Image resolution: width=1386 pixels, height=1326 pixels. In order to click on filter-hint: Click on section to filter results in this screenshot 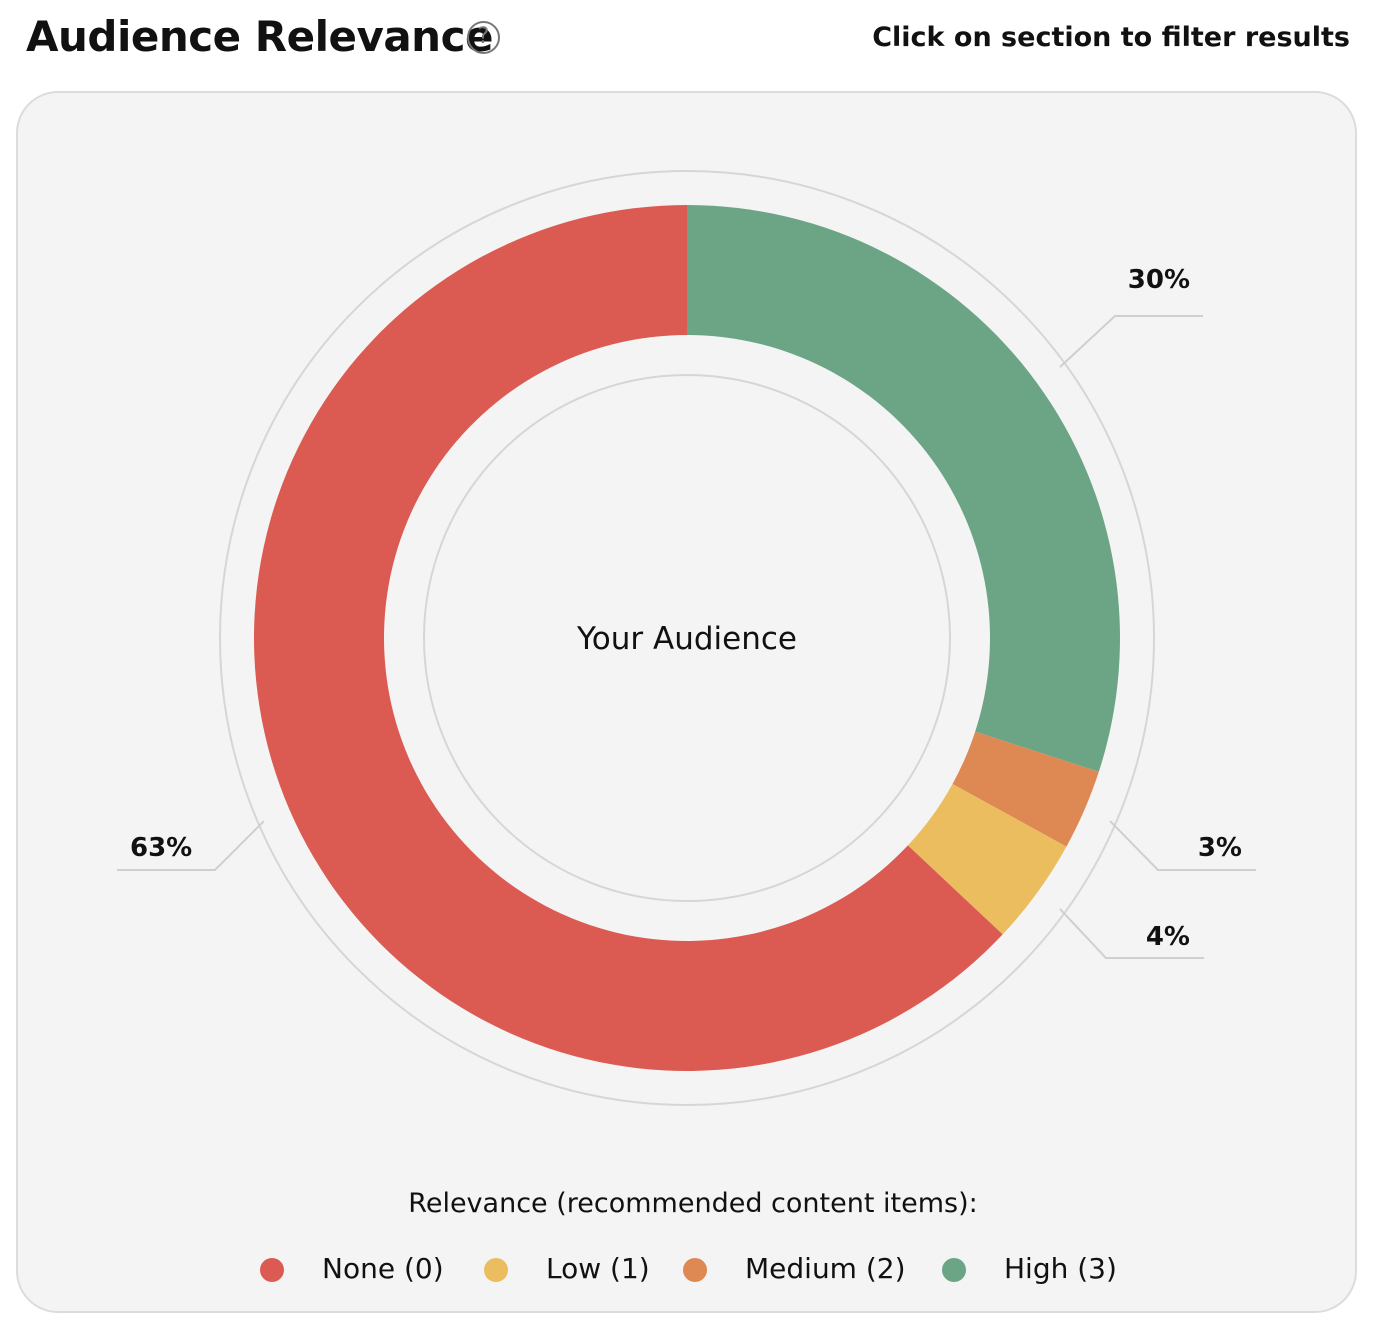, I will do `click(1111, 37)`.